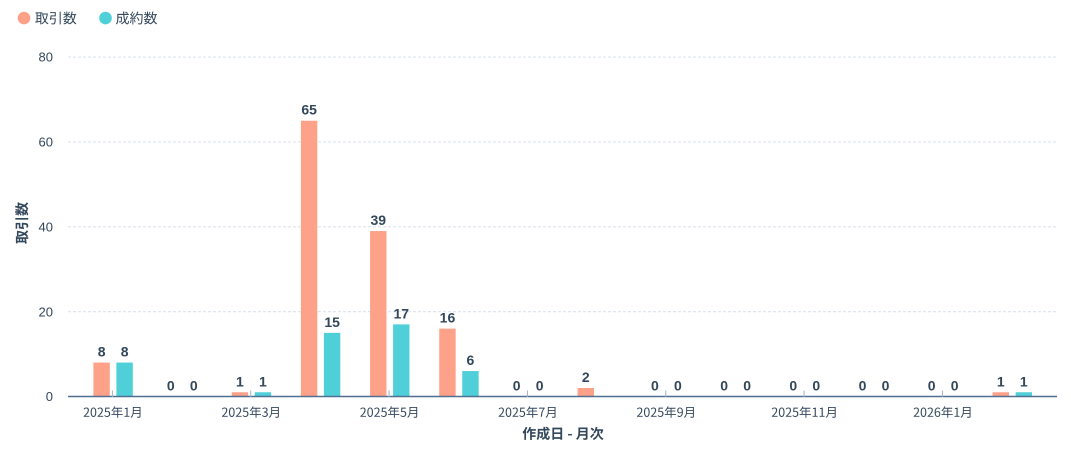  Describe the element at coordinates (309, 110) in the screenshot. I see `svg-text: 65` at that location.